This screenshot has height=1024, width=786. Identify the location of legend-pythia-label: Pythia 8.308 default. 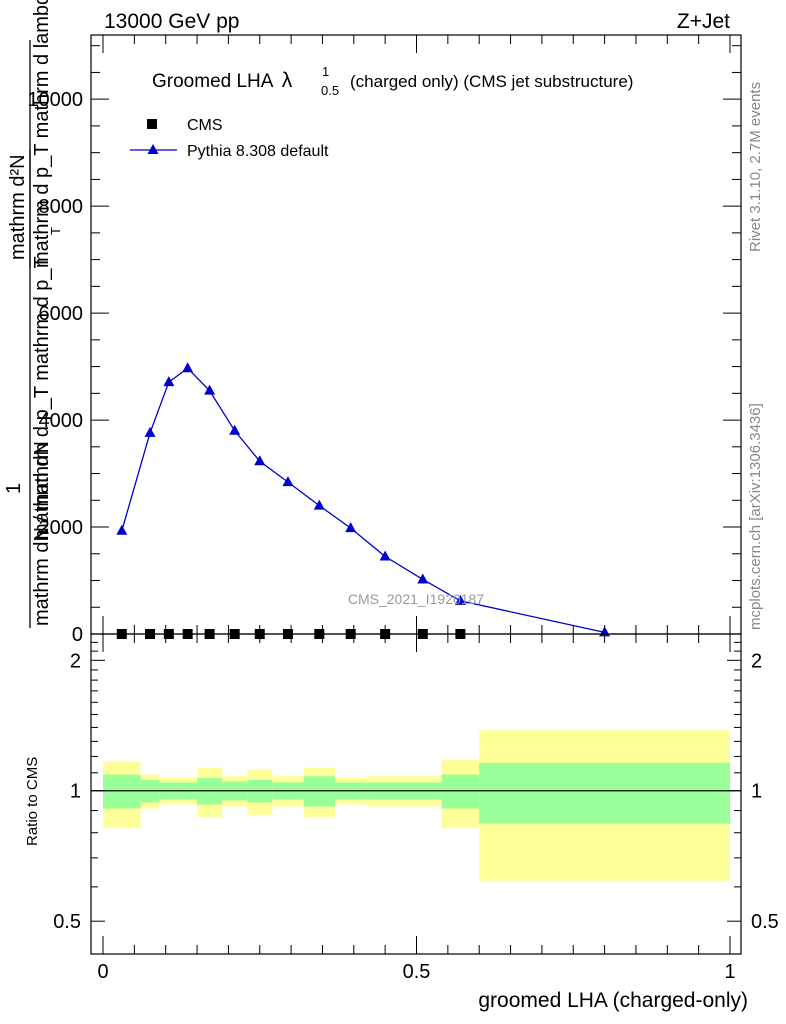
(258, 151).